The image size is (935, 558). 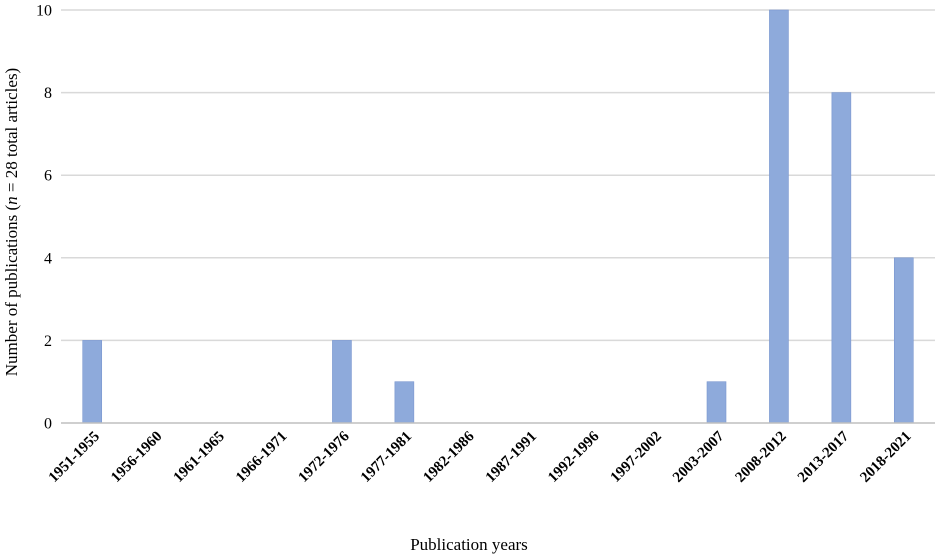 I want to click on x-tick-label: 1972-1976, so click(x=324, y=457).